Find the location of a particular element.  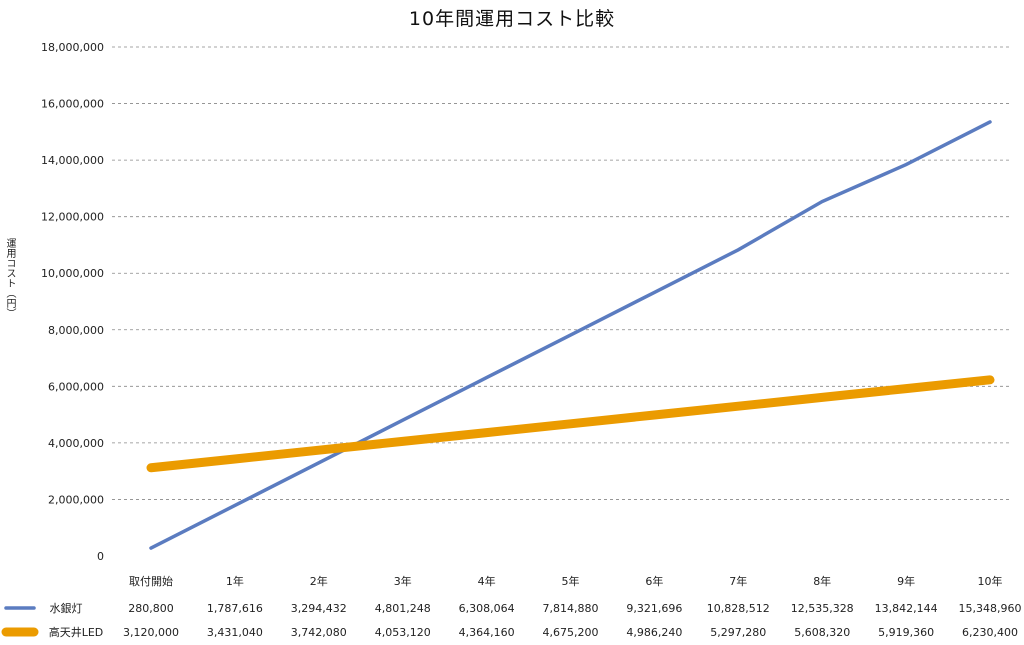

y-tick-label: 10,000,000 is located at coordinates (72, 273).